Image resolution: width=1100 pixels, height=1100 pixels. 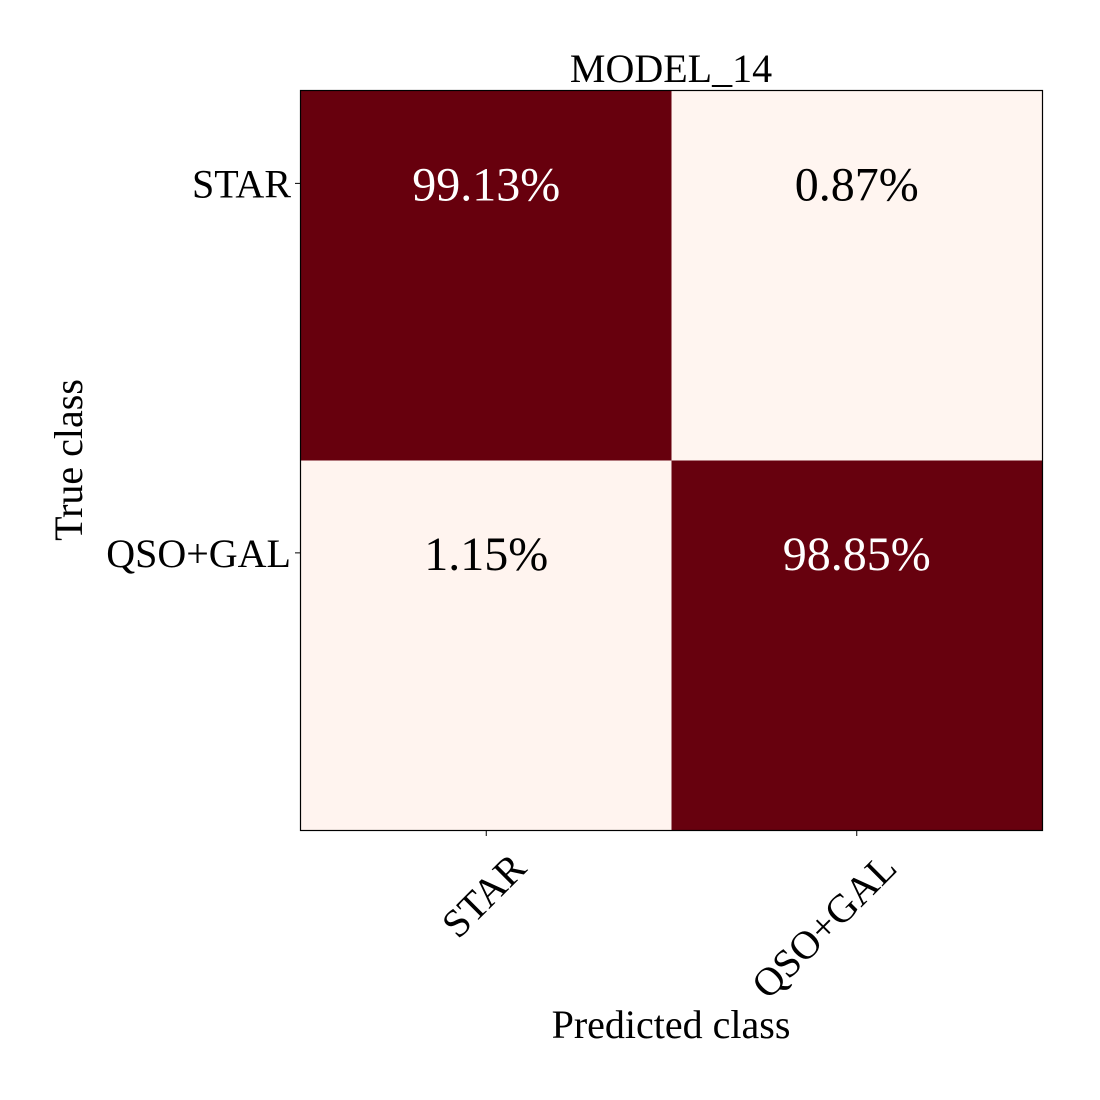 What do you see at coordinates (669, 918) in the screenshot?
I see `x-axis-ticks: STAR QSO+GAL` at bounding box center [669, 918].